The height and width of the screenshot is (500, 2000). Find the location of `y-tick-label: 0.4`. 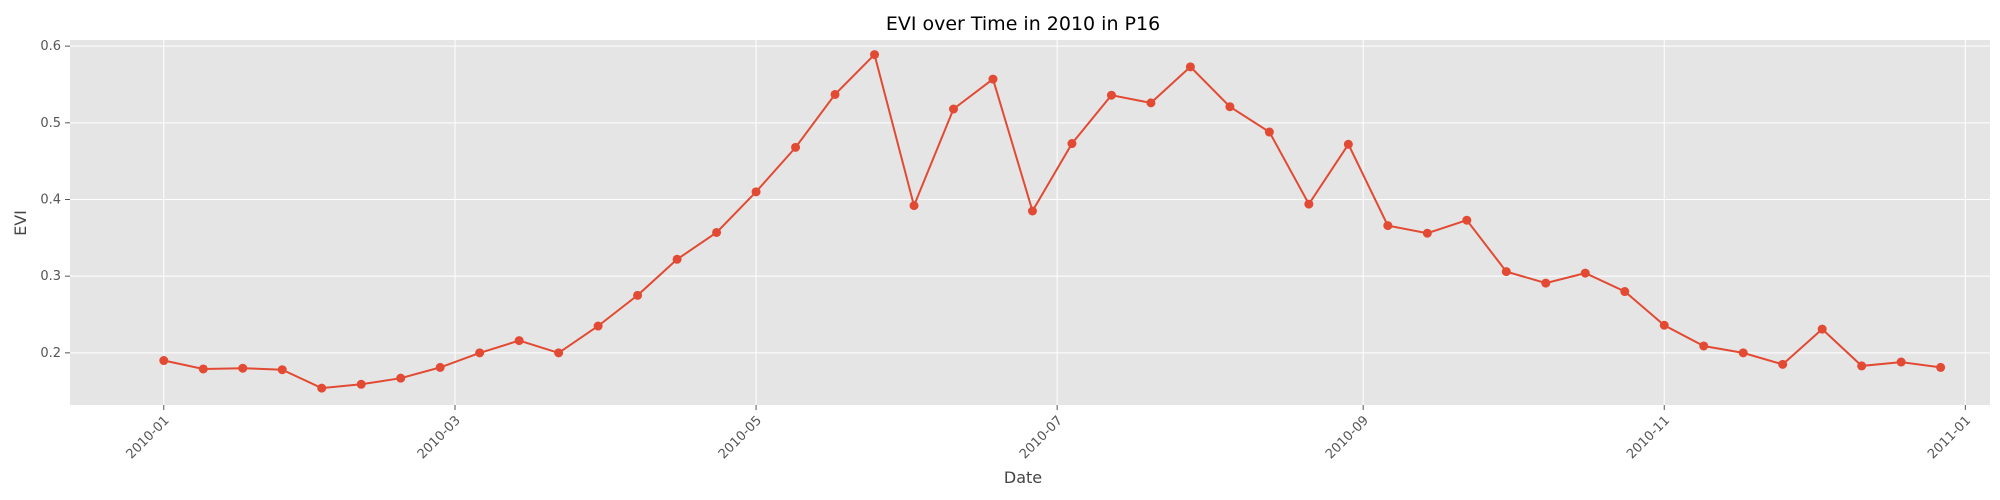

y-tick-label: 0.4 is located at coordinates (50, 199).